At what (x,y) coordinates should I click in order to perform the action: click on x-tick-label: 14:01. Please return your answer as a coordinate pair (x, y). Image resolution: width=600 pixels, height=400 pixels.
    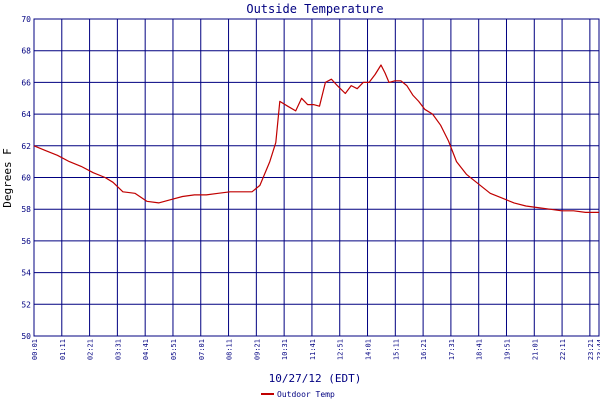
    Looking at the image, I should click on (369, 349).